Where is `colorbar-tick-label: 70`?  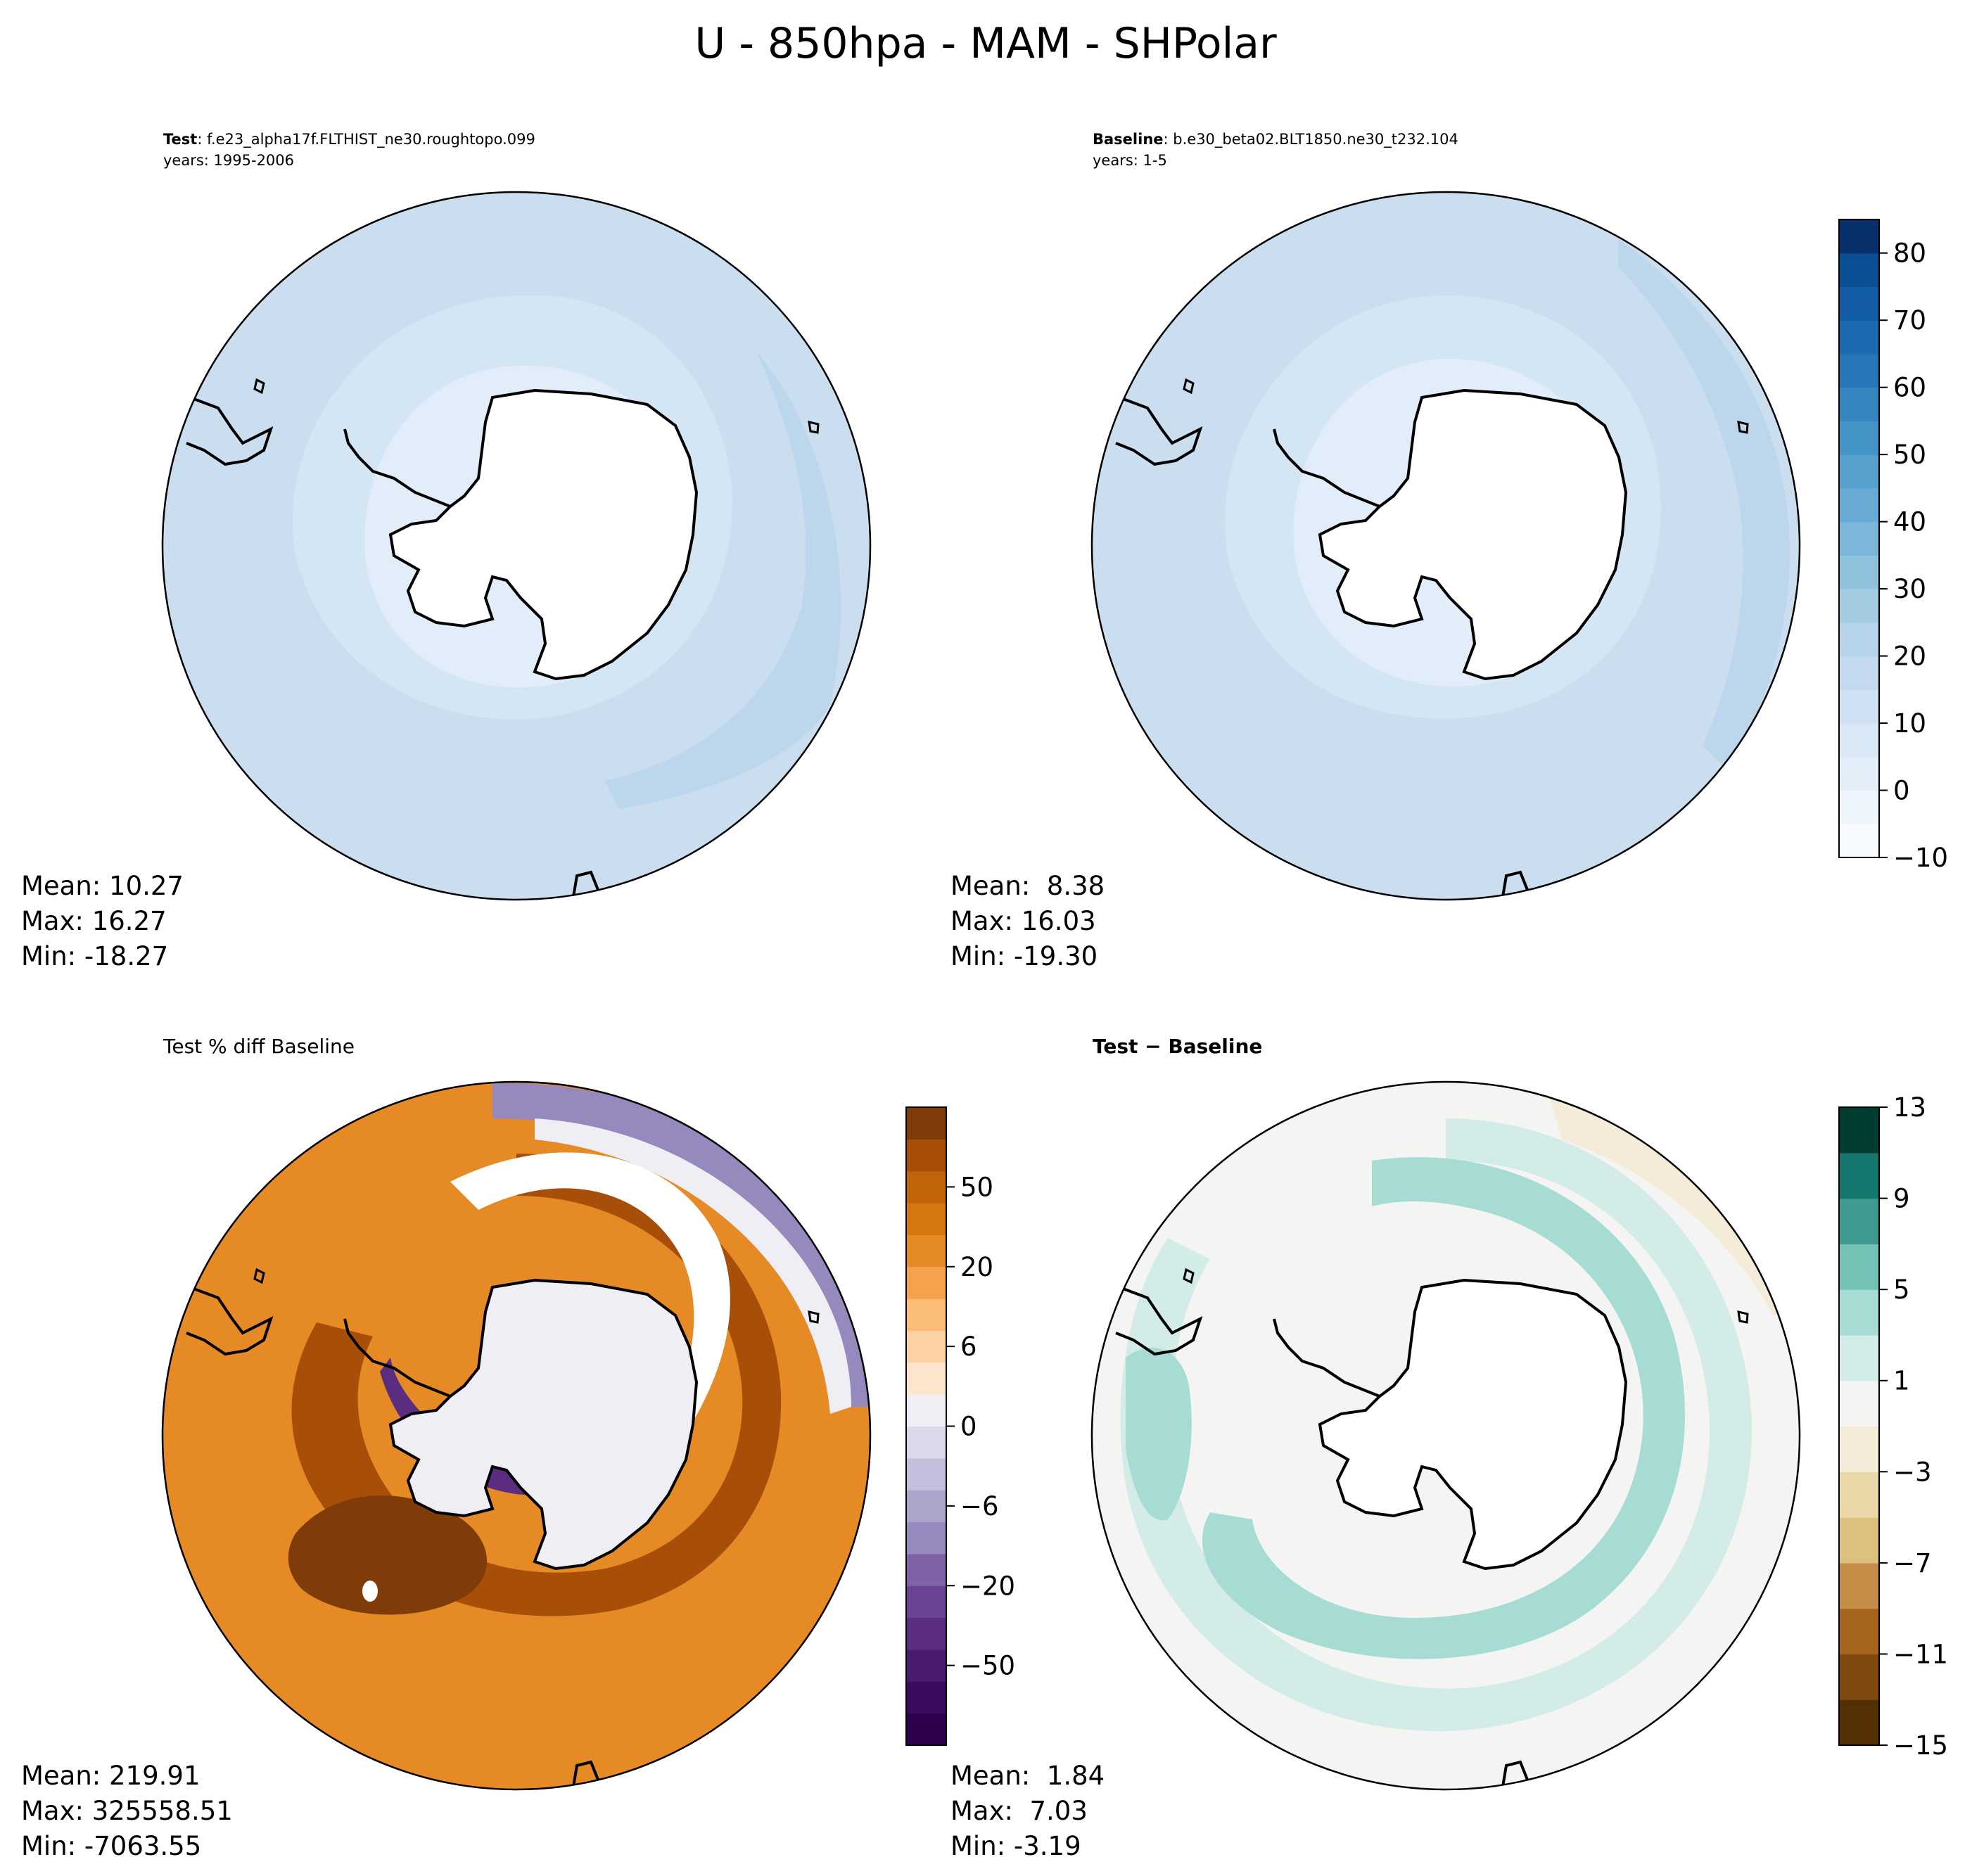
colorbar-tick-label: 70 is located at coordinates (1910, 320).